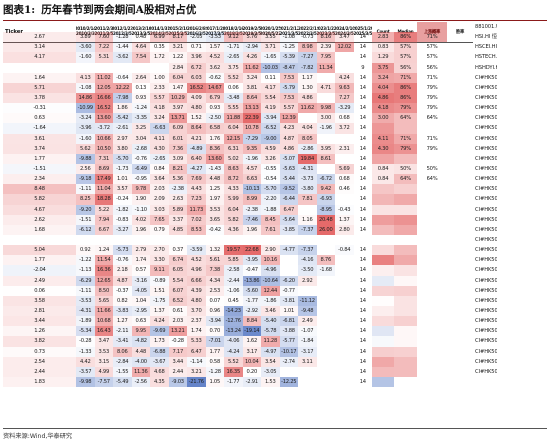 This screenshot has width=550, height=444. Describe the element at coordinates (405, 148) in the screenshot. I see `cell-up-prob: 79%` at that location.